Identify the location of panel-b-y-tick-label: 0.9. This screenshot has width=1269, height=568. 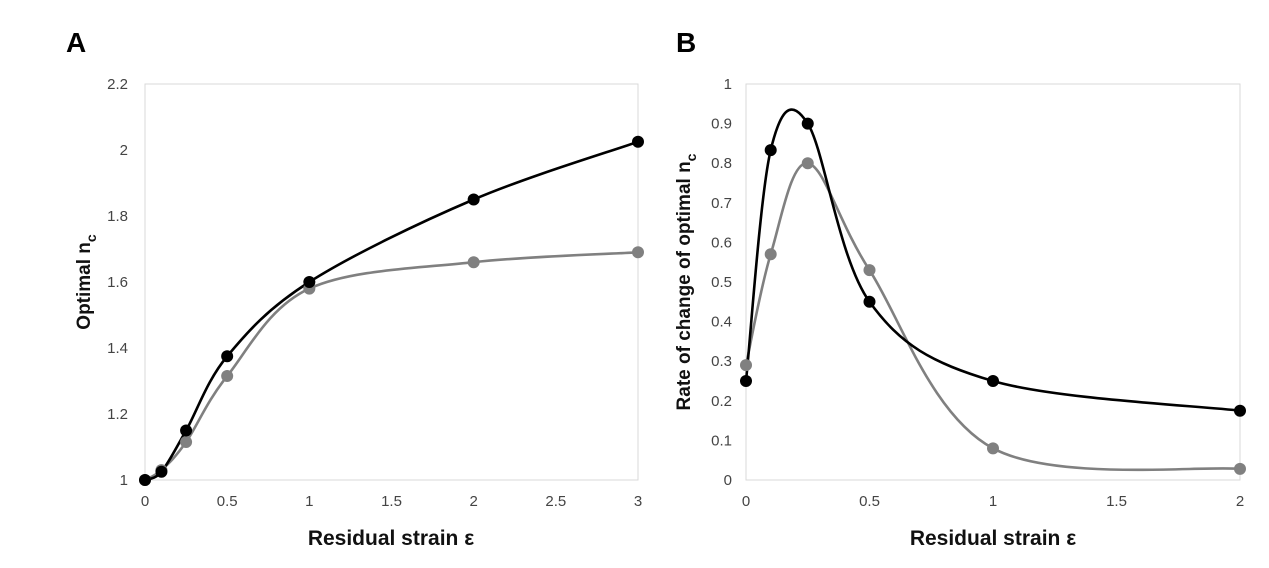
(721, 124).